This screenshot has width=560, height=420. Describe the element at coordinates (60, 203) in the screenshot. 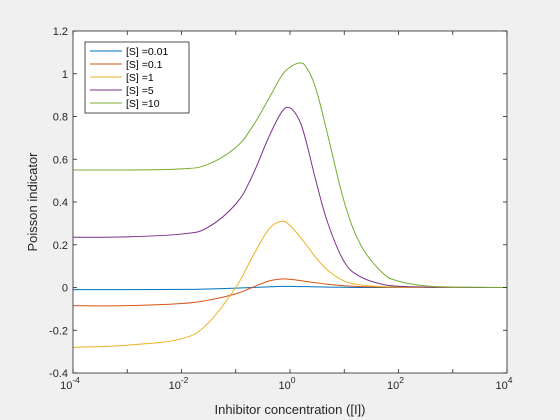

I see `y-tick-label: 0.4` at that location.